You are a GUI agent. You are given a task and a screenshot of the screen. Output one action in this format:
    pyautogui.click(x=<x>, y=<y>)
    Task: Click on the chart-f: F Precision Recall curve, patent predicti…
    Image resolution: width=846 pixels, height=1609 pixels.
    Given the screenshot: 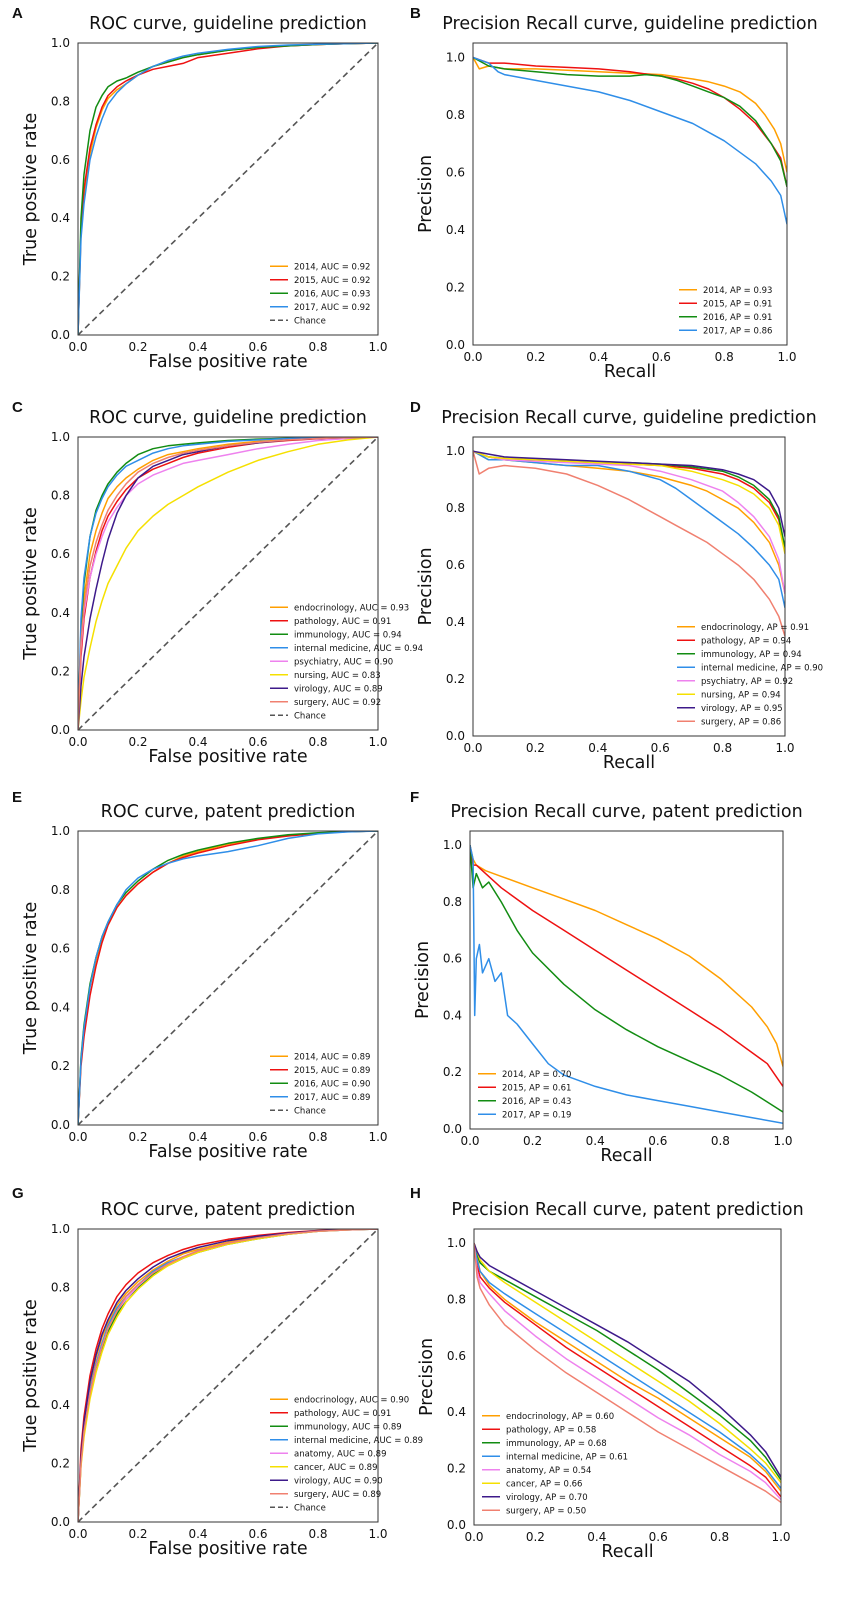 What is the action you would take?
    pyautogui.click(x=606, y=977)
    